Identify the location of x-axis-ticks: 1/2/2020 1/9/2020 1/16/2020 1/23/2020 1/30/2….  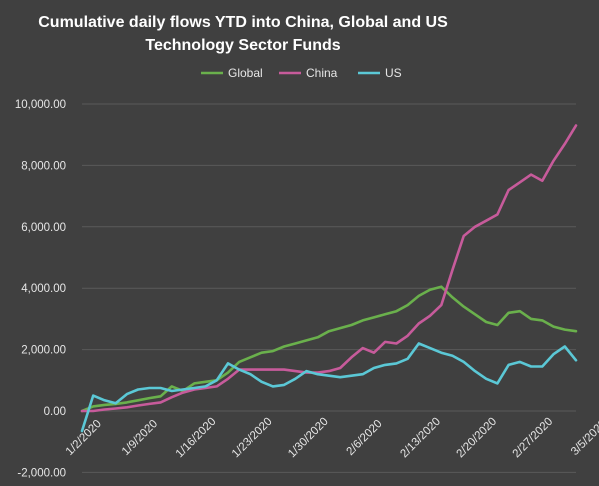
(331, 438).